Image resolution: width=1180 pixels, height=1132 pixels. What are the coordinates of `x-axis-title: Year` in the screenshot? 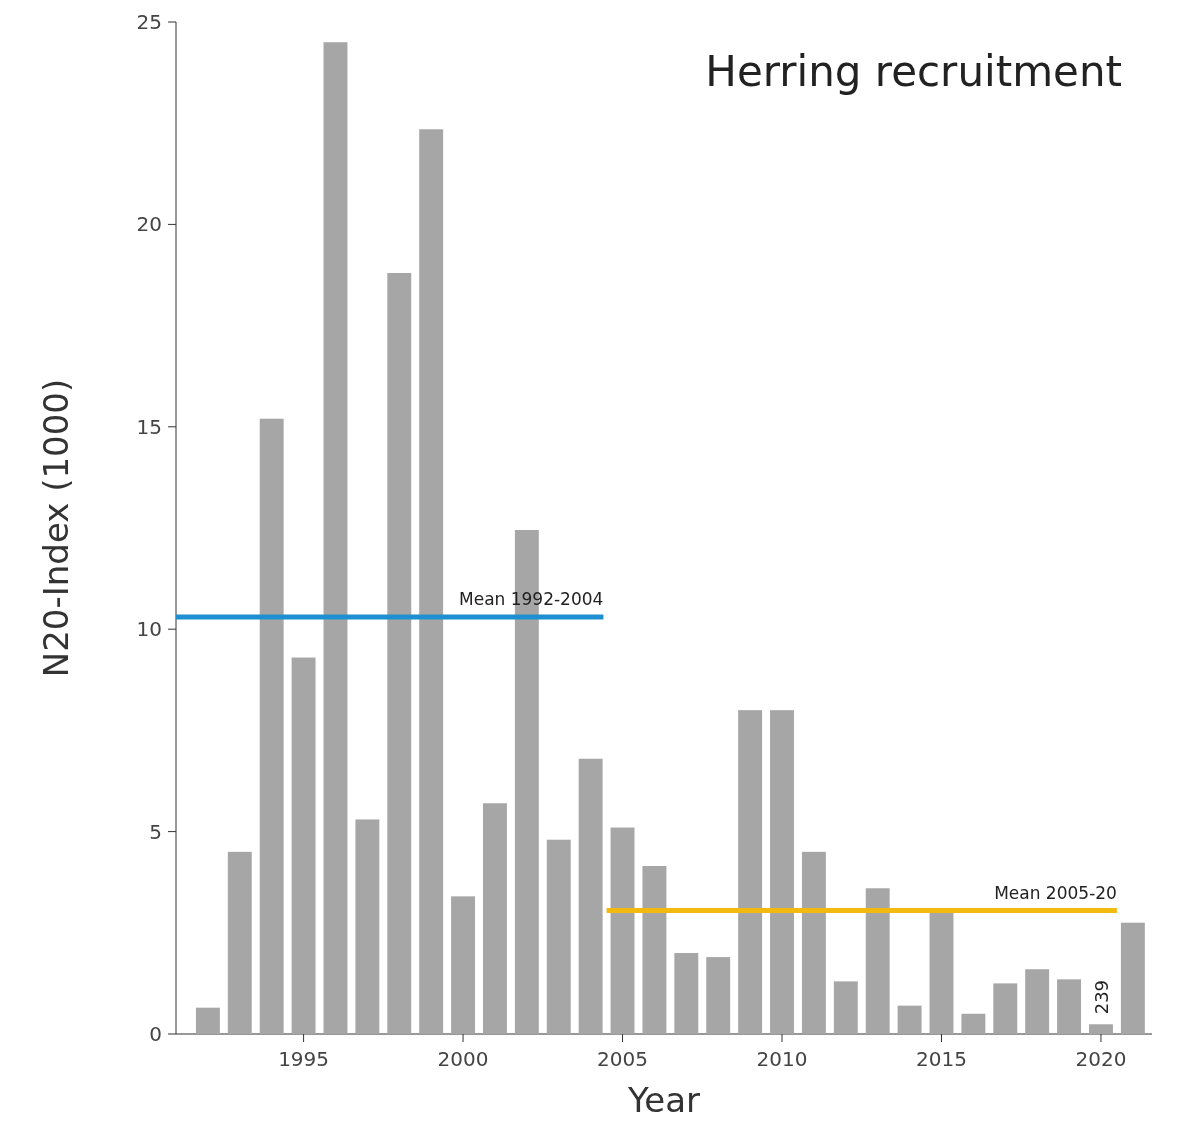 It's located at (664, 1100).